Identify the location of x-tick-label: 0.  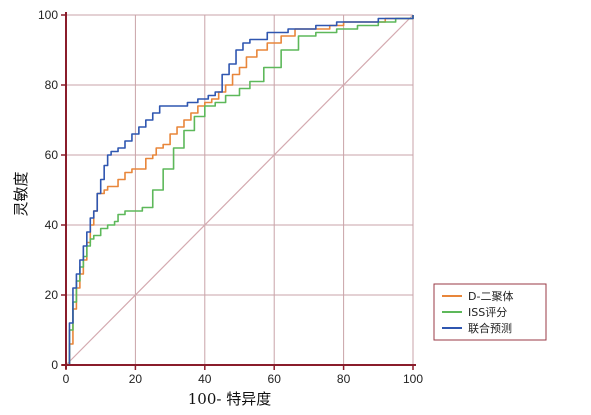
(66, 379).